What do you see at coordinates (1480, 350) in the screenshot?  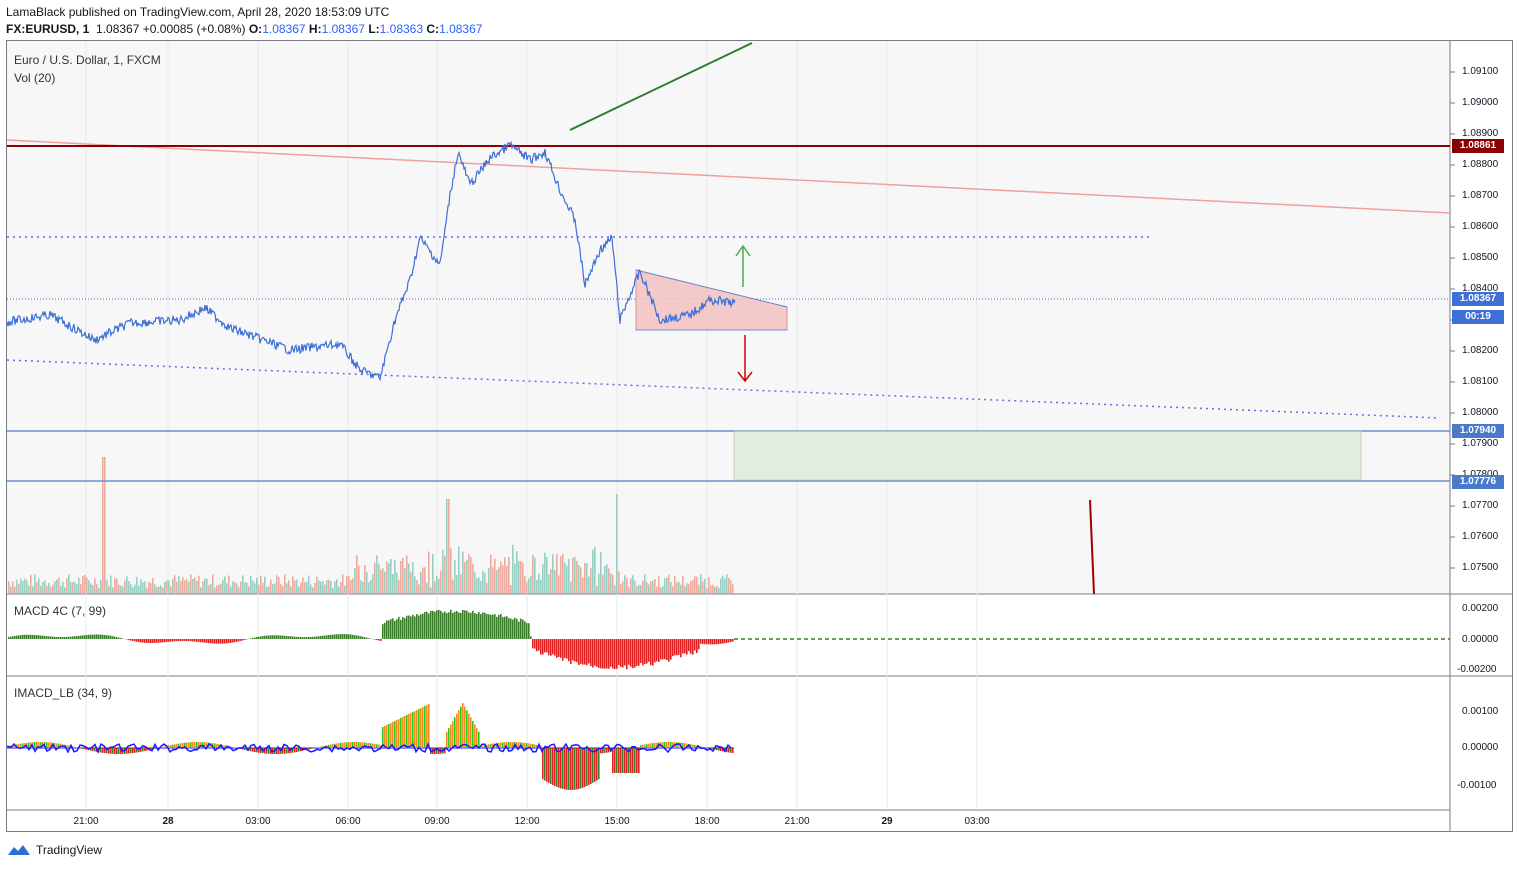 I see `price-tick-label: 1.08200` at bounding box center [1480, 350].